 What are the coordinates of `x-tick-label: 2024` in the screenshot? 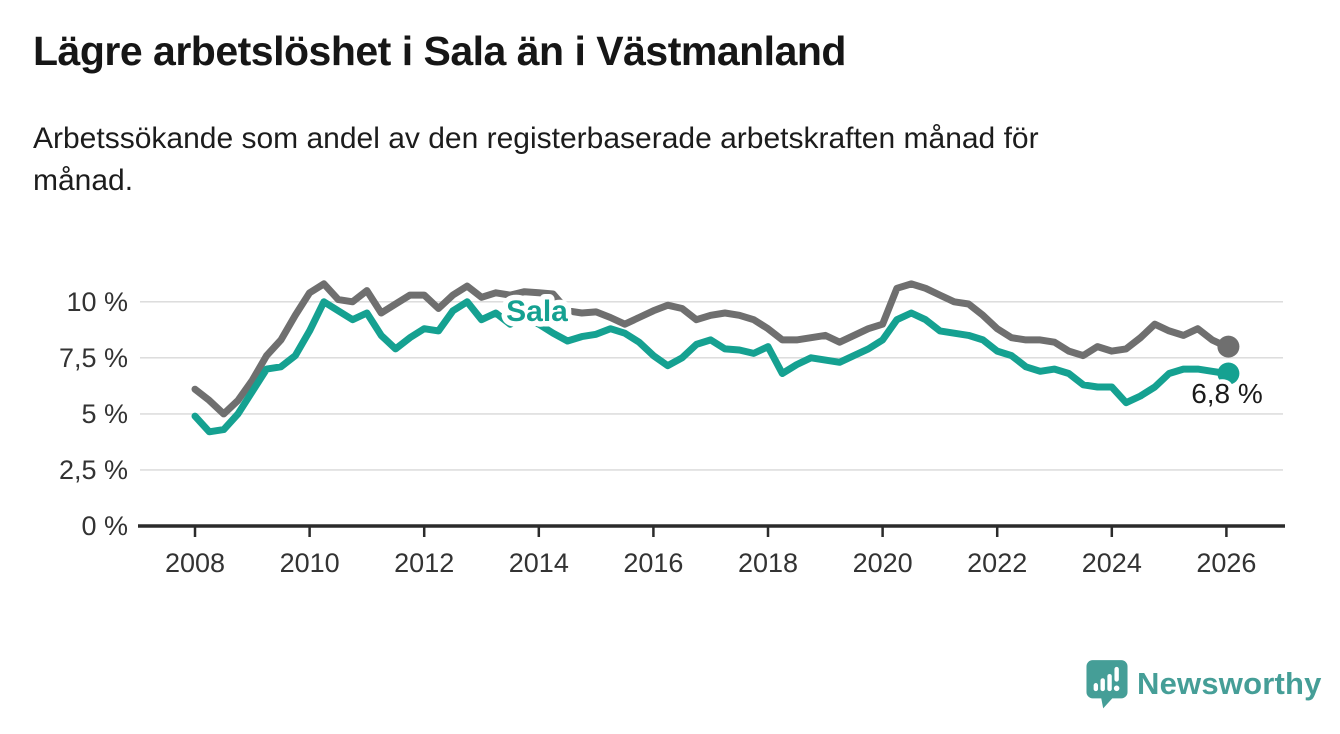 It's located at (1112, 563).